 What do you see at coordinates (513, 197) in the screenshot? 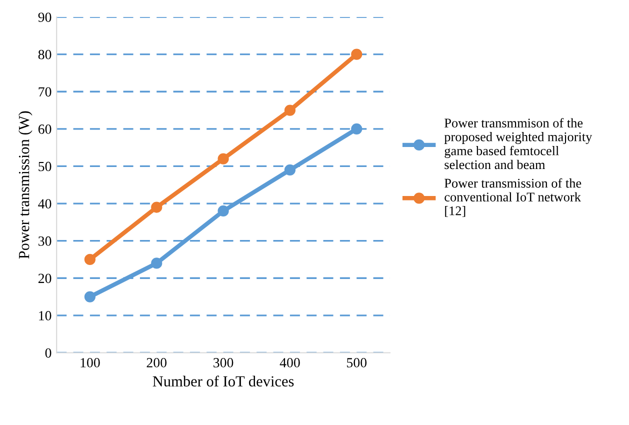
I see `legend-label: Power transmission of the conventional IoT network [12]` at bounding box center [513, 197].